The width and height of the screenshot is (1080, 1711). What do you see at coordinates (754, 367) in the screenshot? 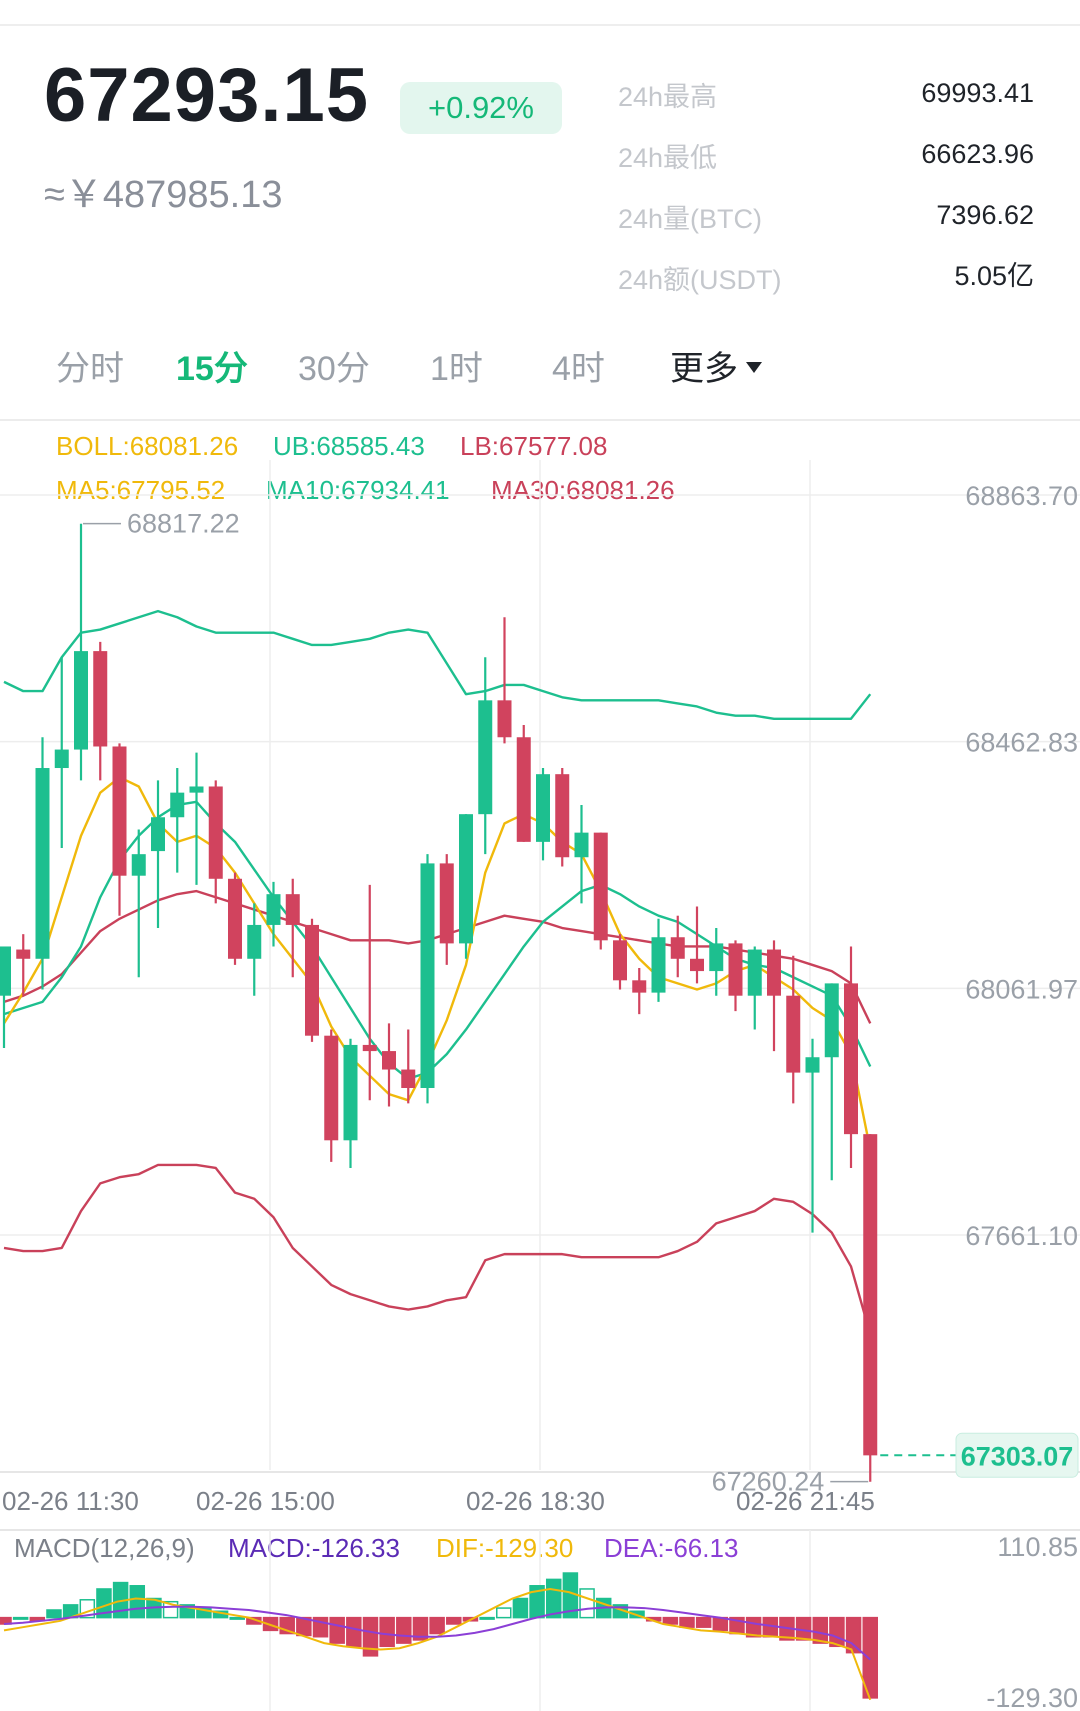
I see `caret-down-icon` at bounding box center [754, 367].